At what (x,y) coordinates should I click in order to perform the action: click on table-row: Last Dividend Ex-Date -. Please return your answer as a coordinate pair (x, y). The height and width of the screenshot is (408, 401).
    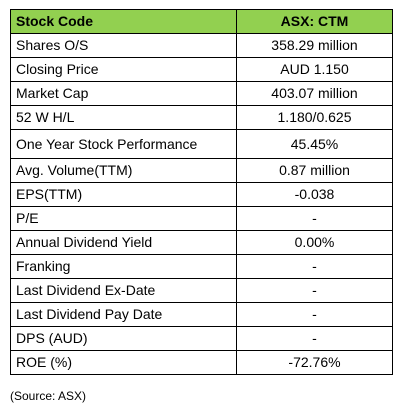
    Looking at the image, I should click on (201, 290).